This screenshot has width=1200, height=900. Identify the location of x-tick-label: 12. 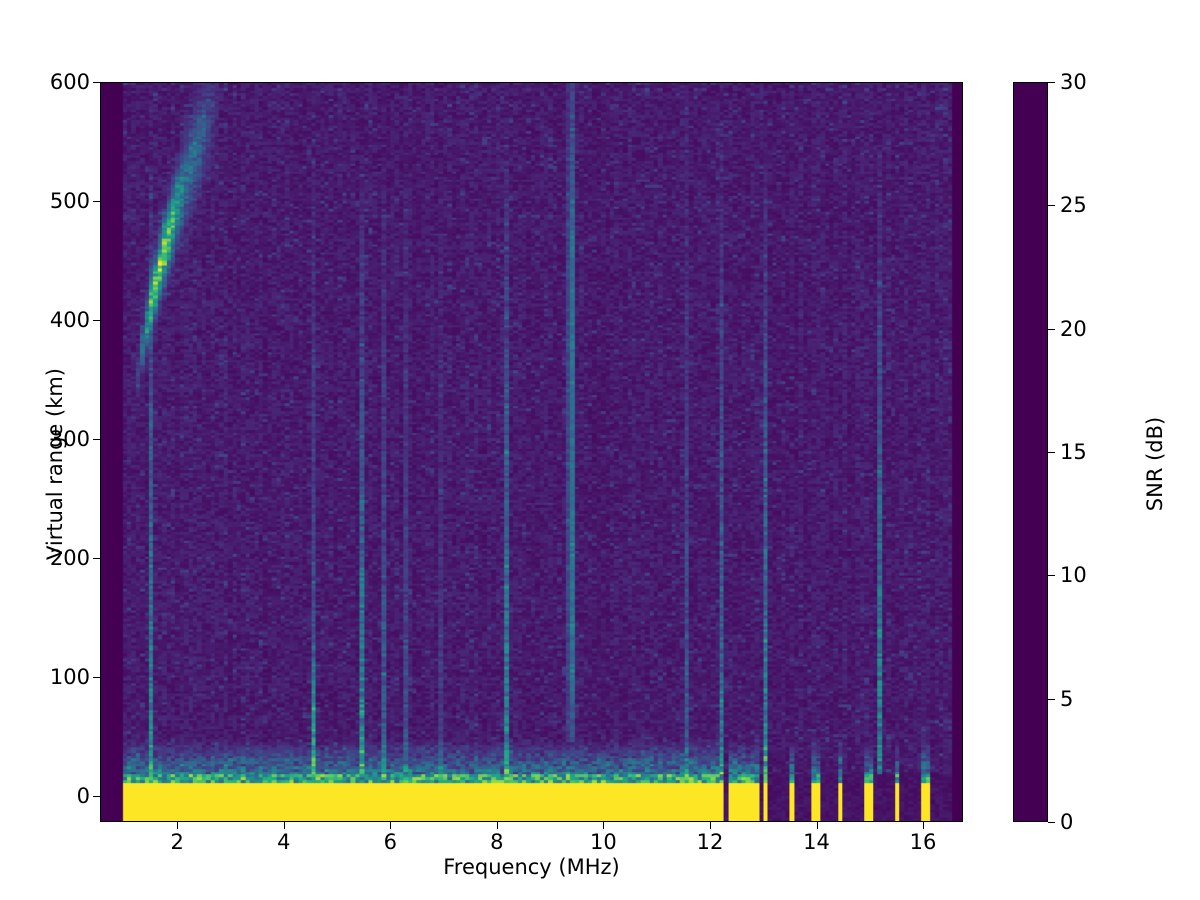
(710, 842).